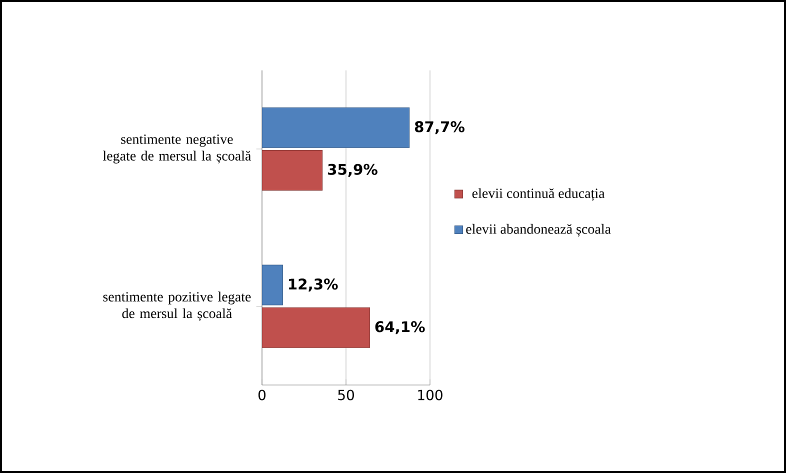 The width and height of the screenshot is (786, 473). What do you see at coordinates (538, 194) in the screenshot?
I see `legend-label: elevii continuă educația` at bounding box center [538, 194].